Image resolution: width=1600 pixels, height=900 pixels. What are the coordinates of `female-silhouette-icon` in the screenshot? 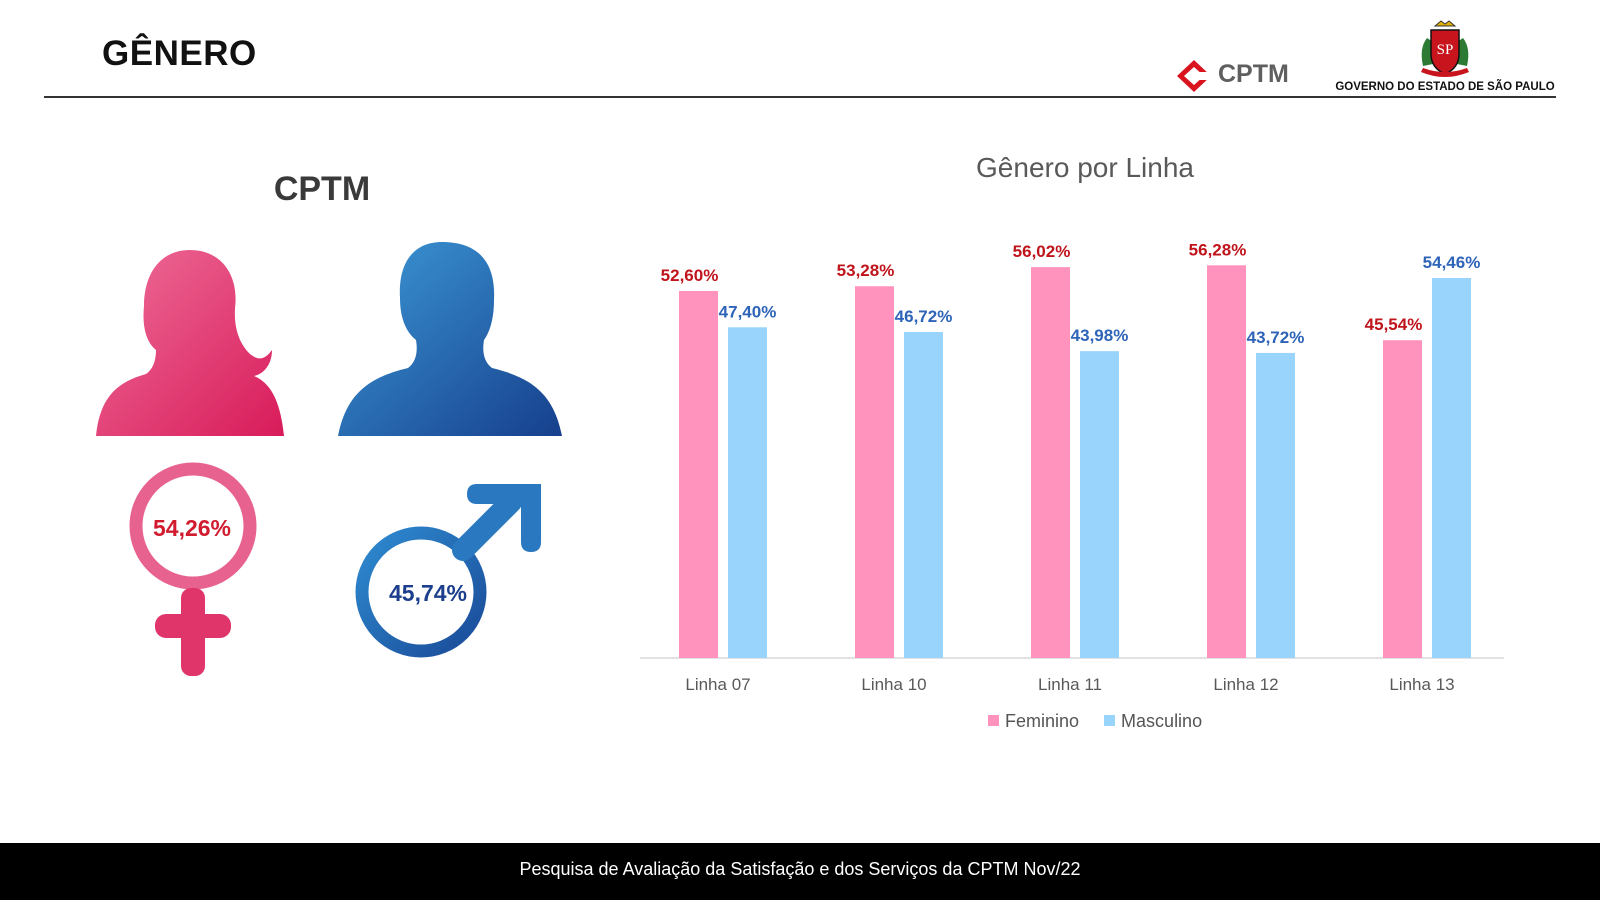 It's located at (190, 343).